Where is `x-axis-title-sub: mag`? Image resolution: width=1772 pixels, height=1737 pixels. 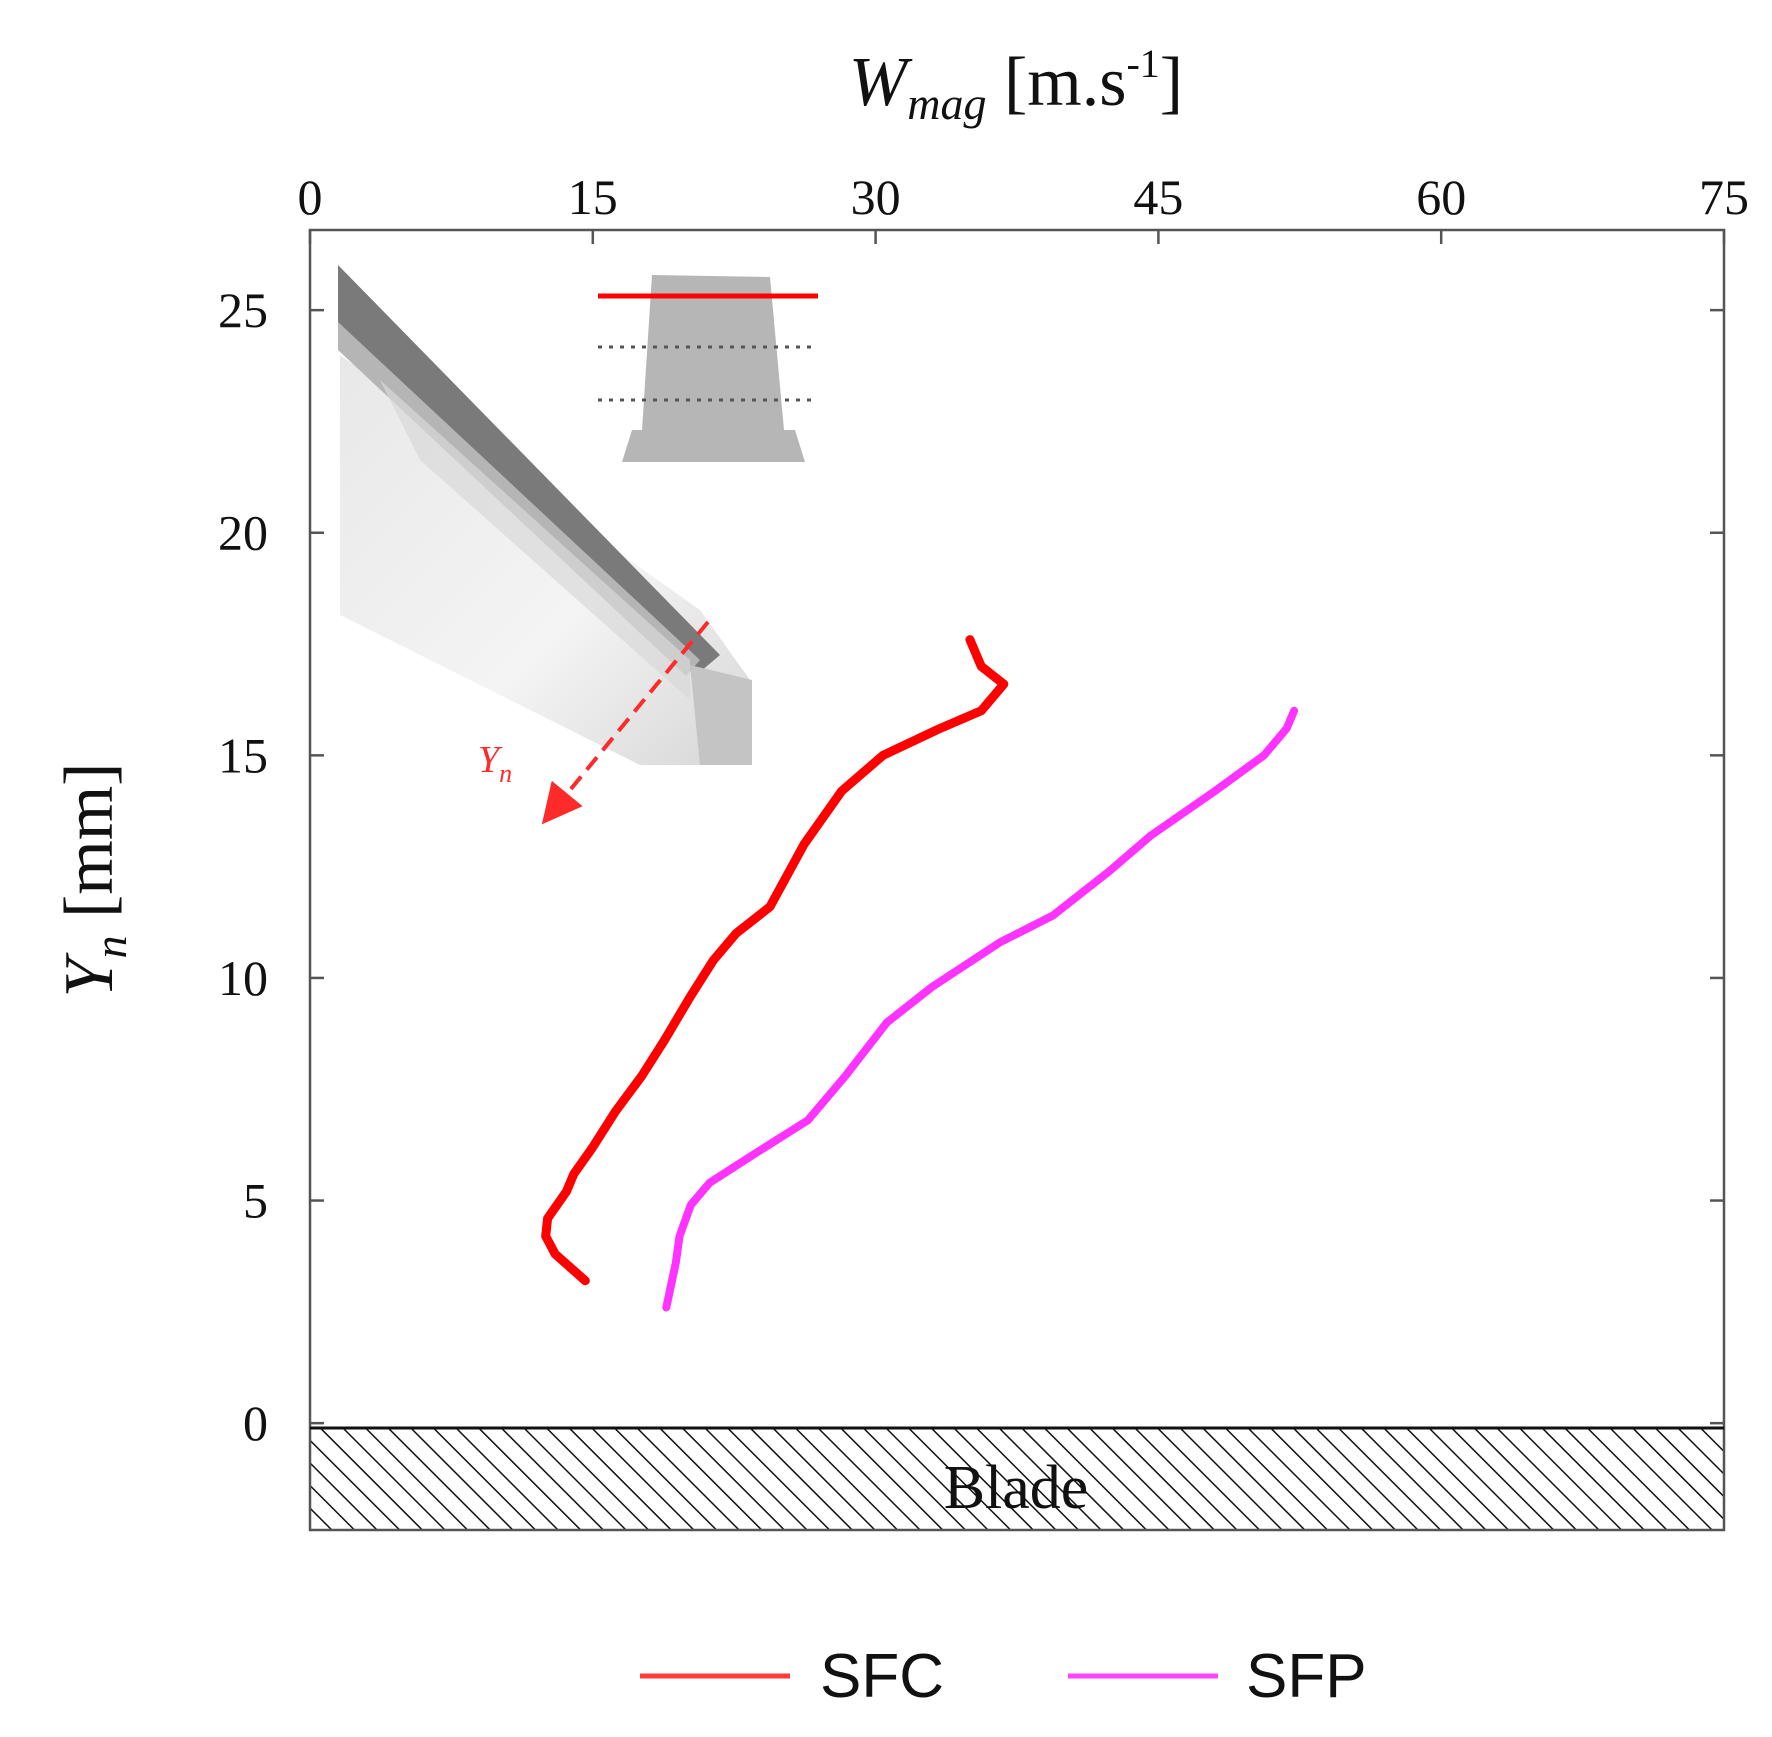 x-axis-title-sub: mag is located at coordinates (946, 103).